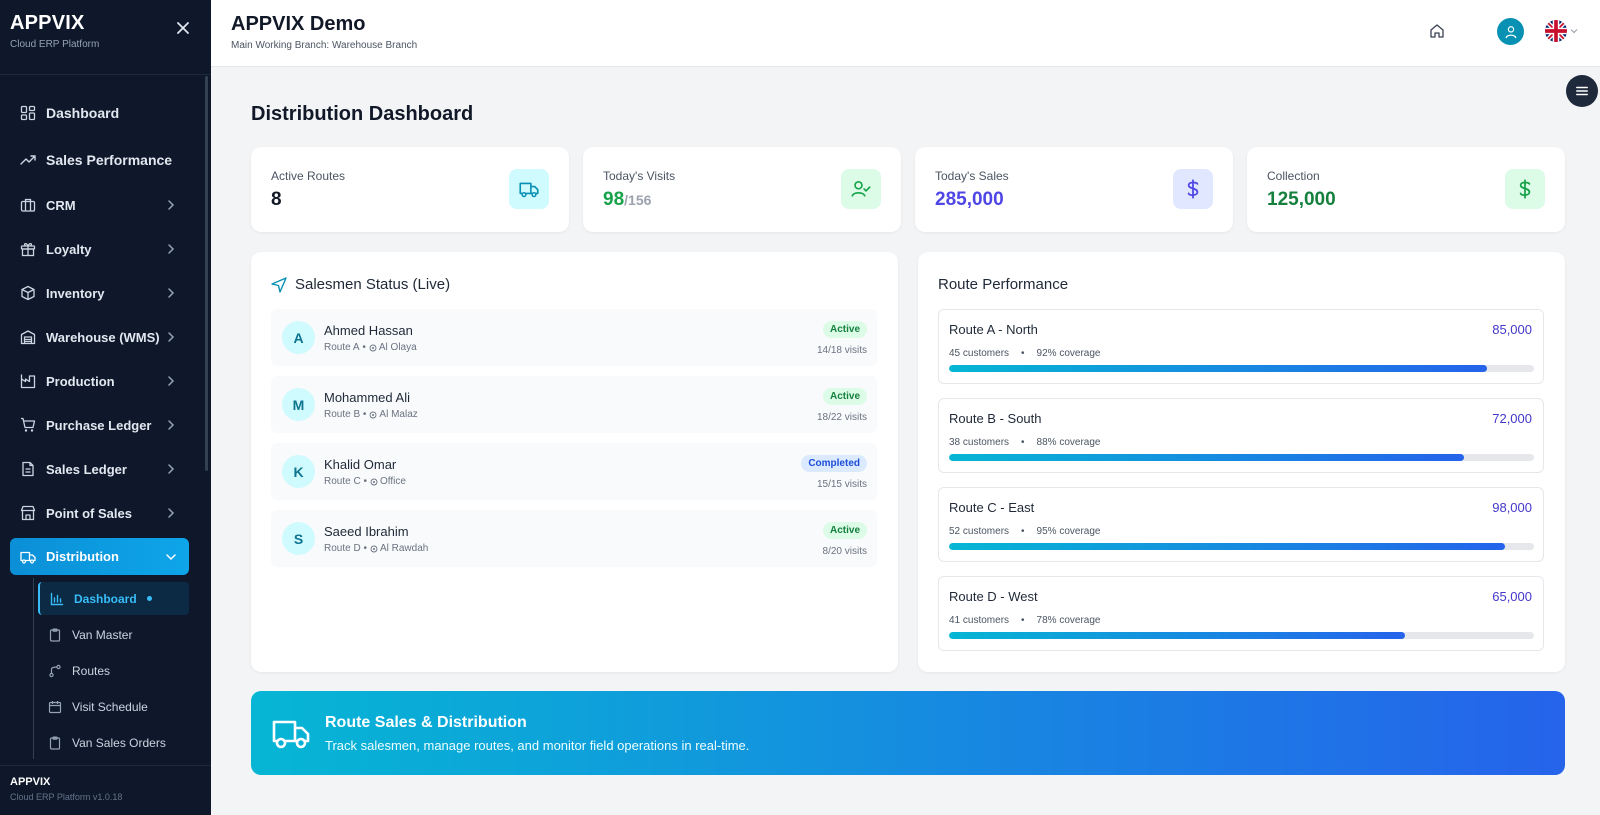  I want to click on salesman-name: Khalid Omar, so click(360, 464).